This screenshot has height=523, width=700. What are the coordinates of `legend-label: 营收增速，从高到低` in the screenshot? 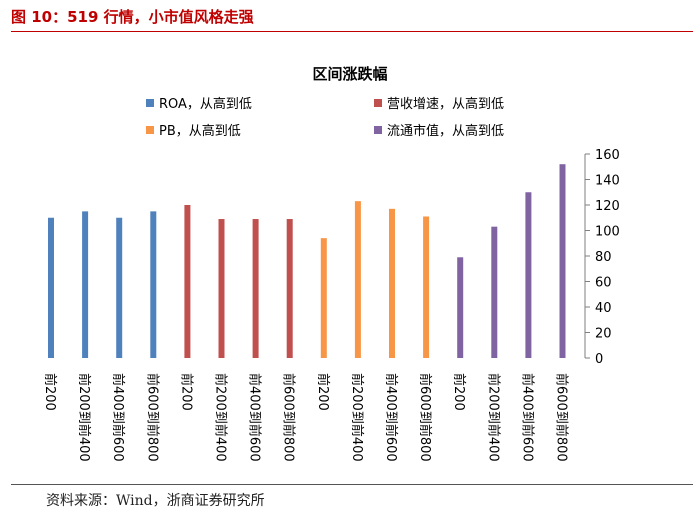 It's located at (445, 104).